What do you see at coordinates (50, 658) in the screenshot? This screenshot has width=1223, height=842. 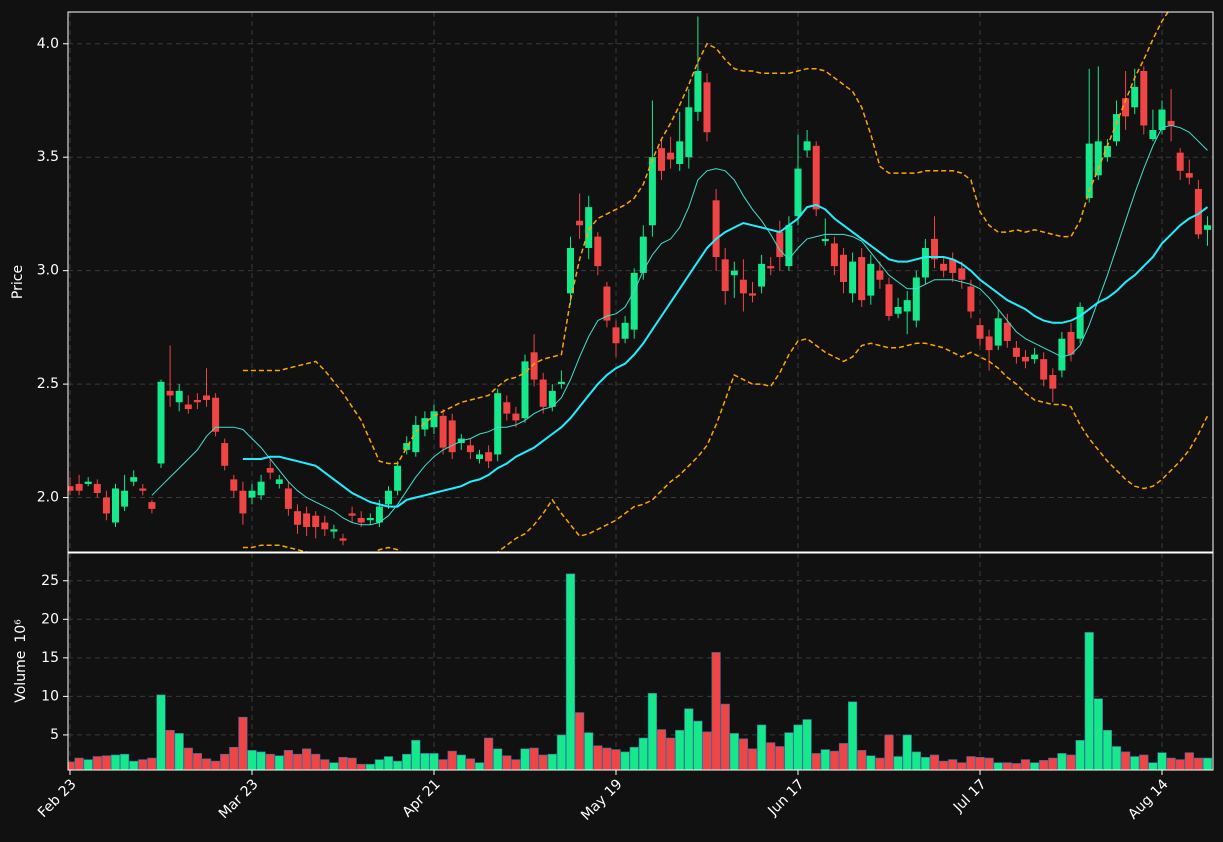 I see `y-tick-label: 15` at bounding box center [50, 658].